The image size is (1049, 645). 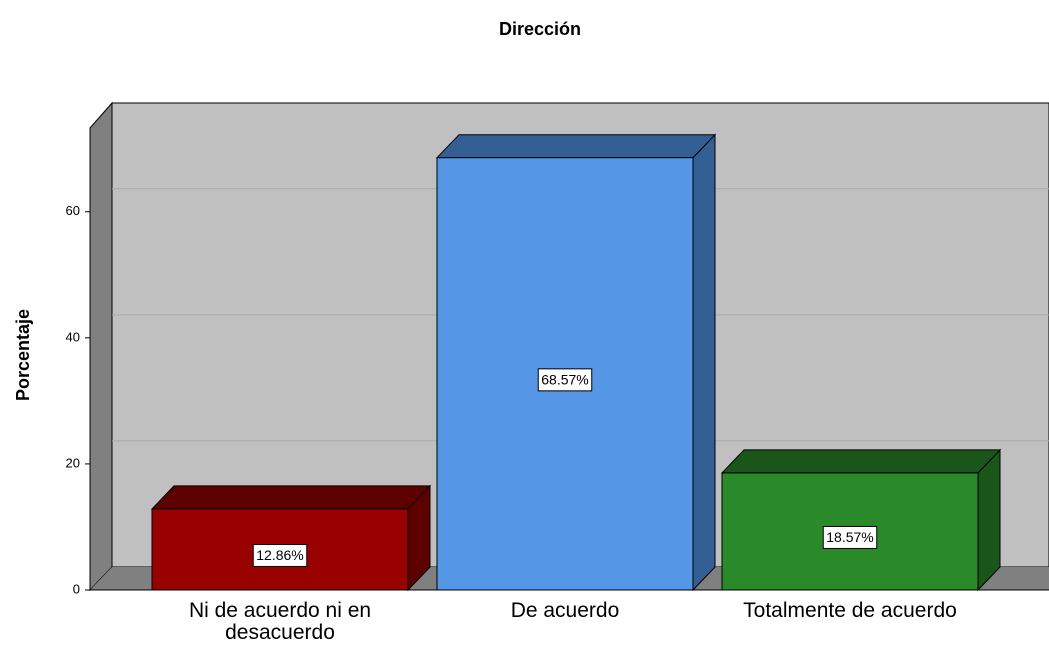 What do you see at coordinates (565, 610) in the screenshot?
I see `x-tick-label: De acuerdo` at bounding box center [565, 610].